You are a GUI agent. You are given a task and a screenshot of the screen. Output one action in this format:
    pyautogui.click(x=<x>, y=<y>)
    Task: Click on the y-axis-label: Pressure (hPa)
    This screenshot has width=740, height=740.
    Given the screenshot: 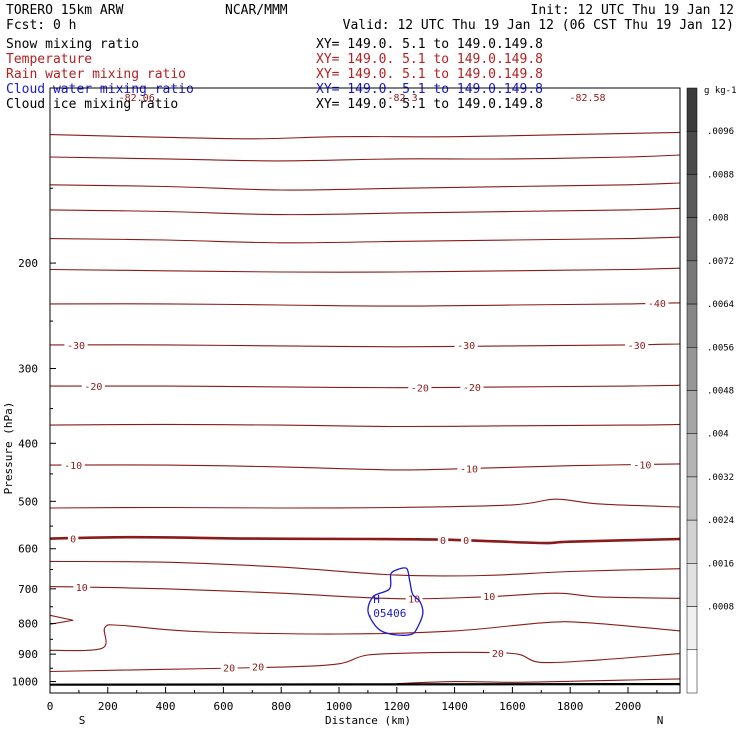 What is the action you would take?
    pyautogui.click(x=8, y=448)
    